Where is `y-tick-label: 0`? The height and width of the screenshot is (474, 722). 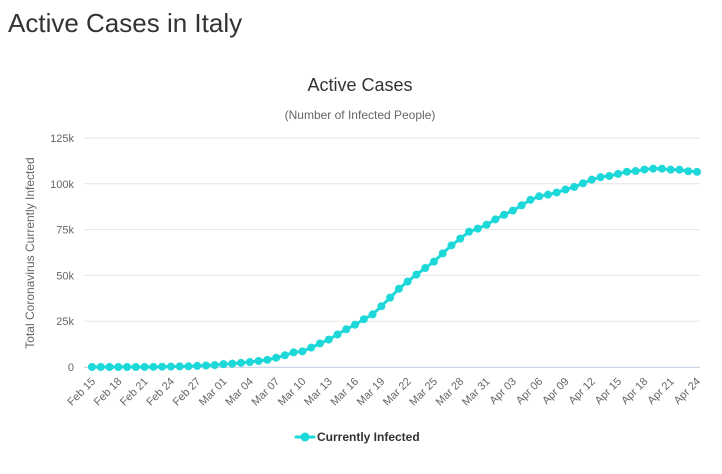 y-tick-label: 0 is located at coordinates (71, 368).